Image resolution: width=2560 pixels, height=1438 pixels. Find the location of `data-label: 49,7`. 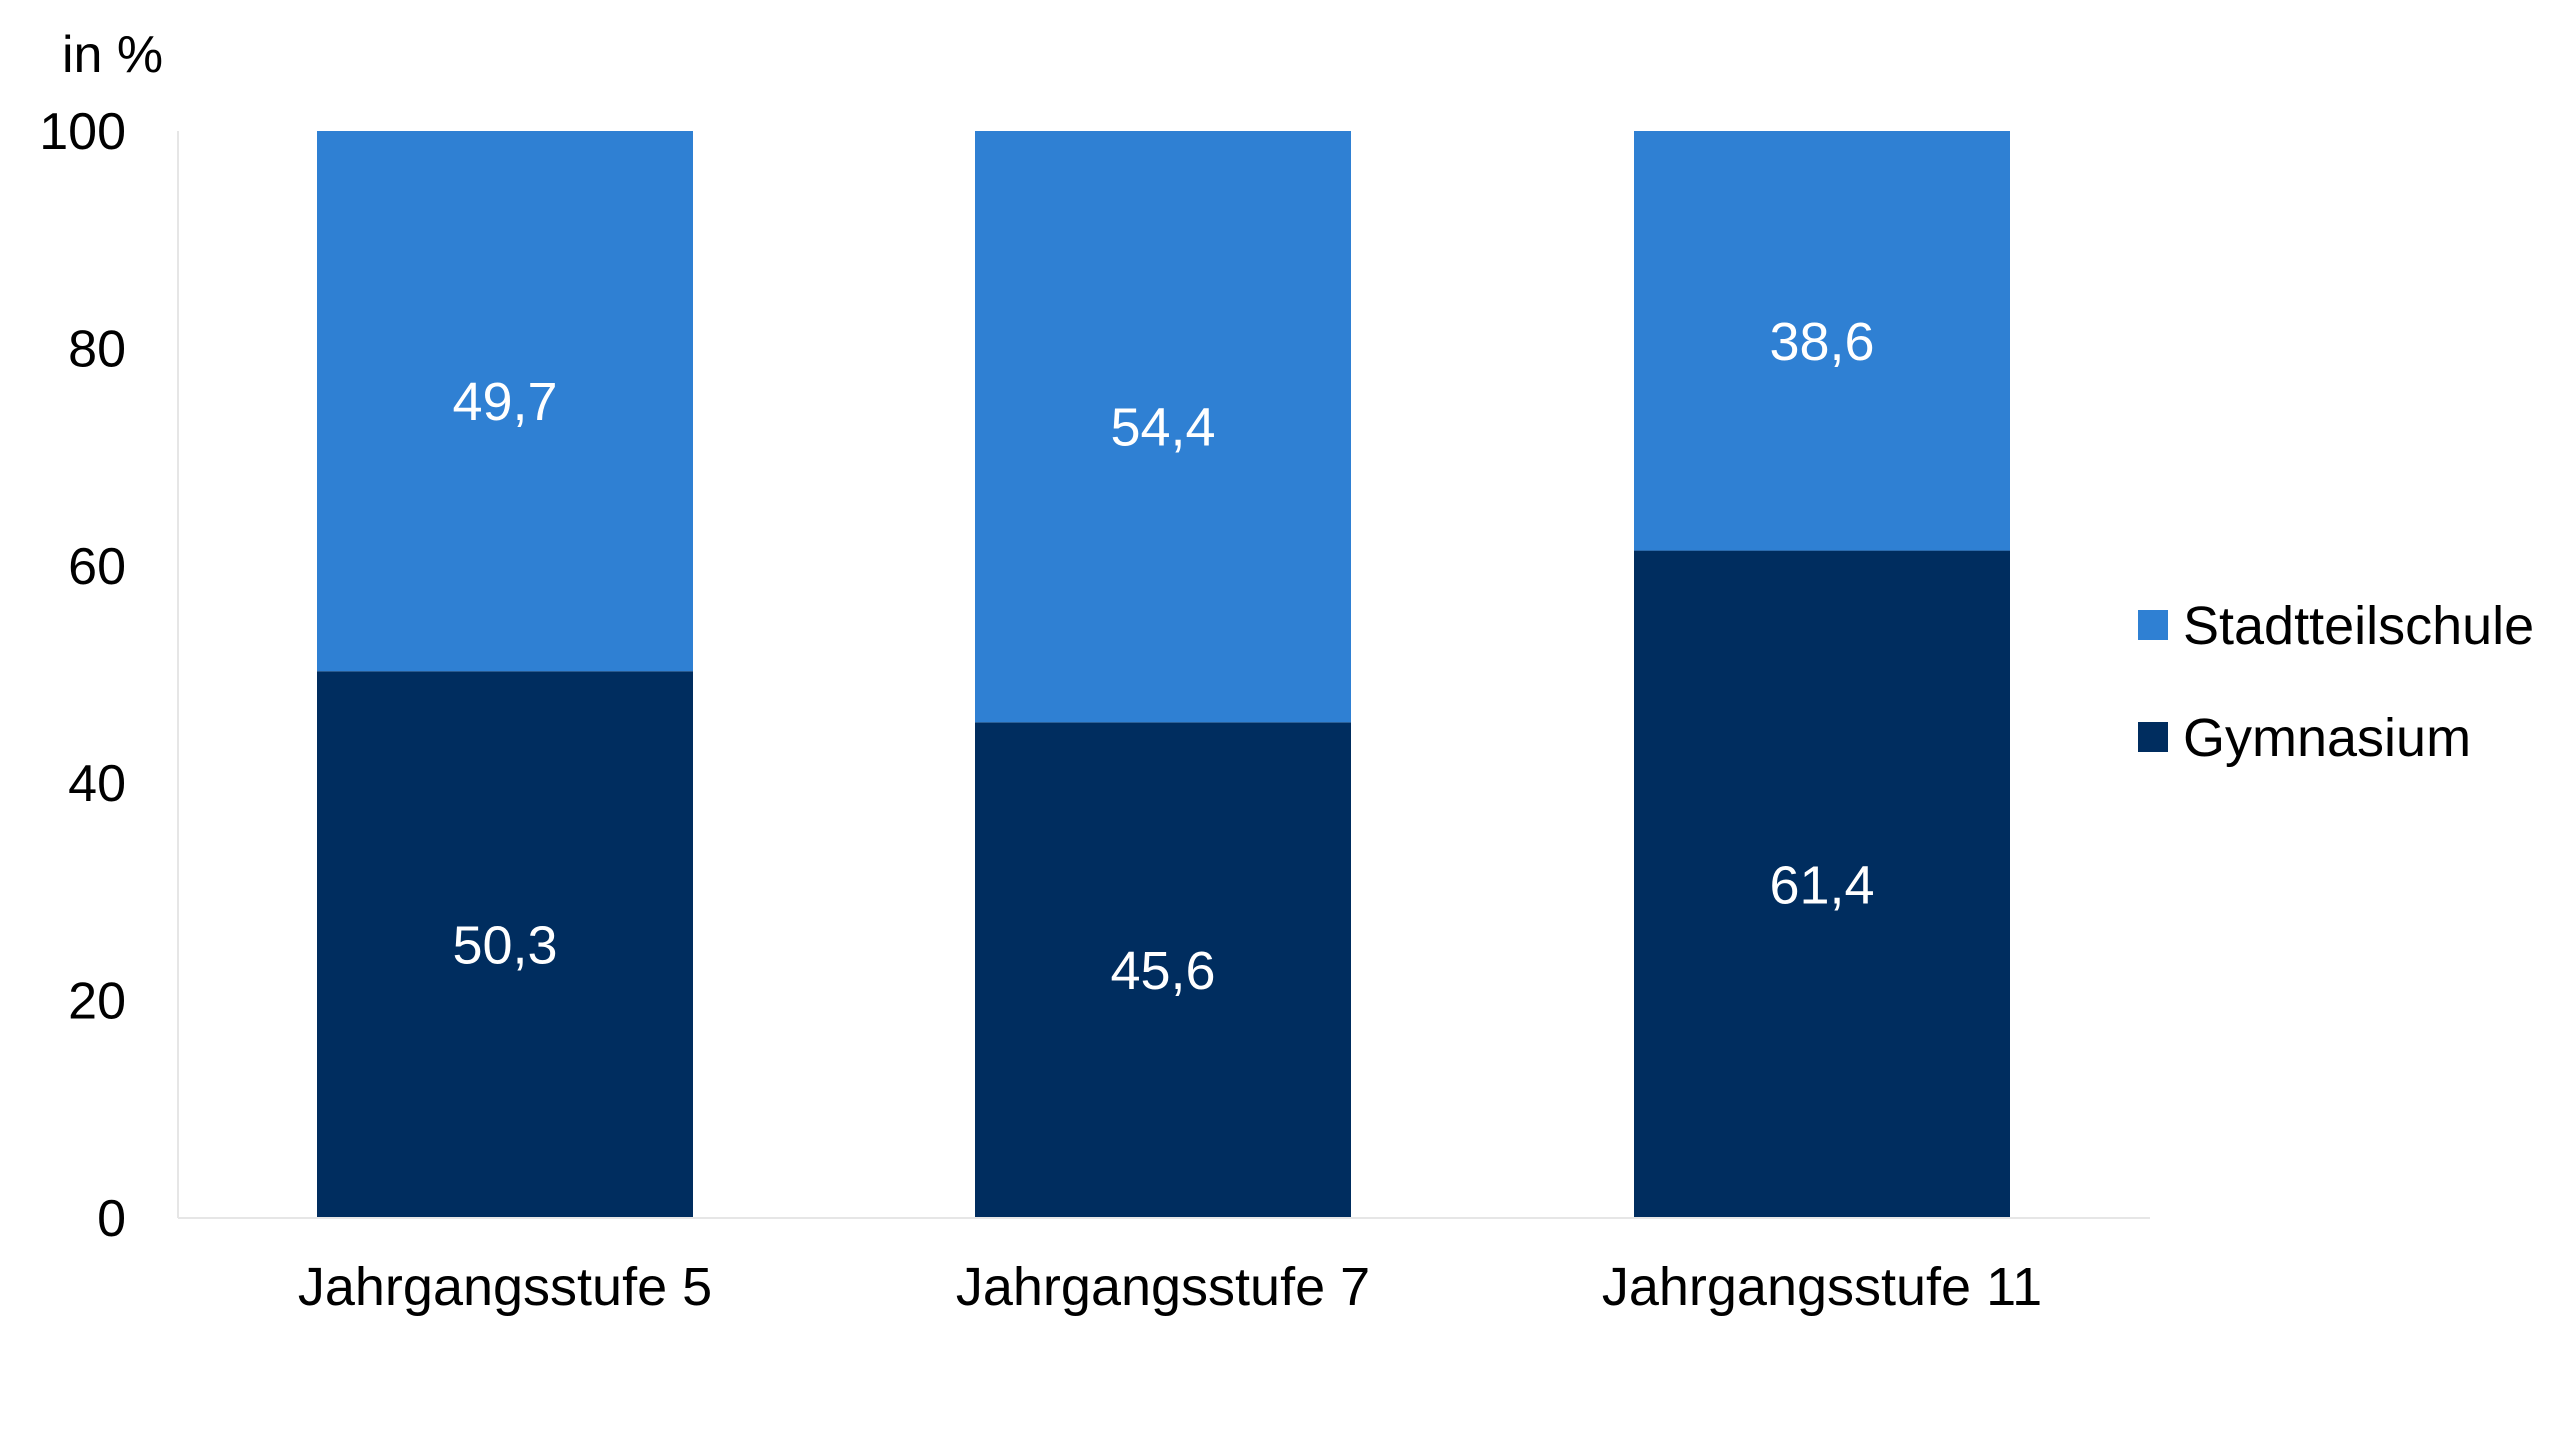

data-label: 49,7 is located at coordinates (504, 402).